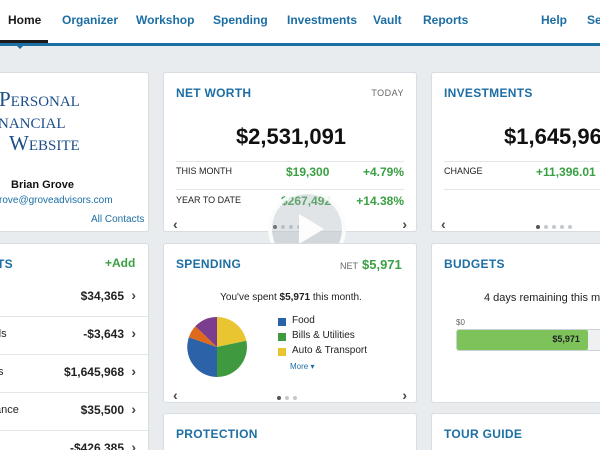 This screenshot has height=450, width=600. Describe the element at coordinates (202, 357) in the screenshot. I see `pie-slice-food` at that location.